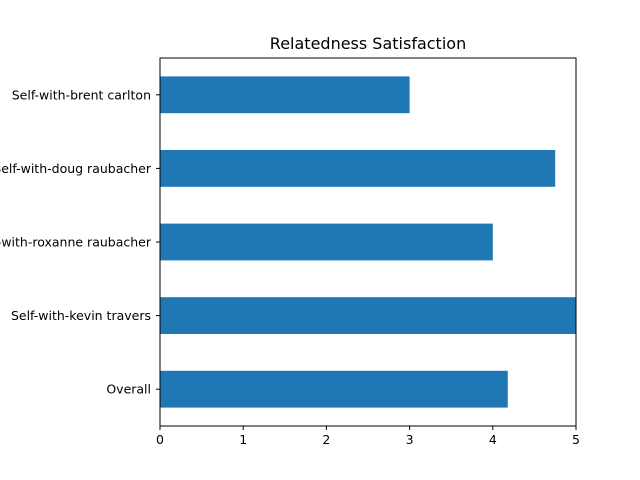  What do you see at coordinates (76, 242) in the screenshot?
I see `y-tick-label-2: Self-with-roxanne raubacher` at bounding box center [76, 242].